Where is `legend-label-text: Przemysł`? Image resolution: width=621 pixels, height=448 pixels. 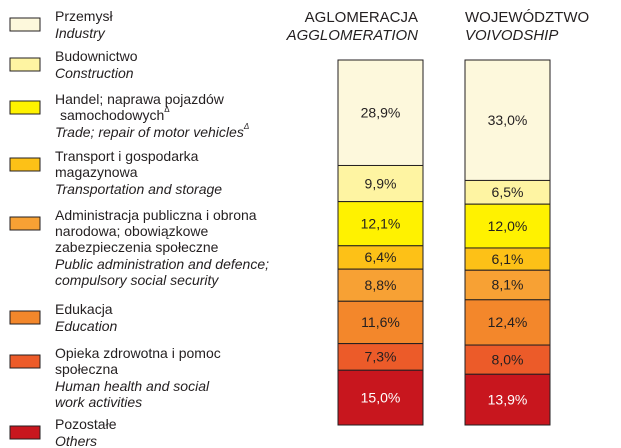
legend-label-text: Przemysł is located at coordinates (84, 16).